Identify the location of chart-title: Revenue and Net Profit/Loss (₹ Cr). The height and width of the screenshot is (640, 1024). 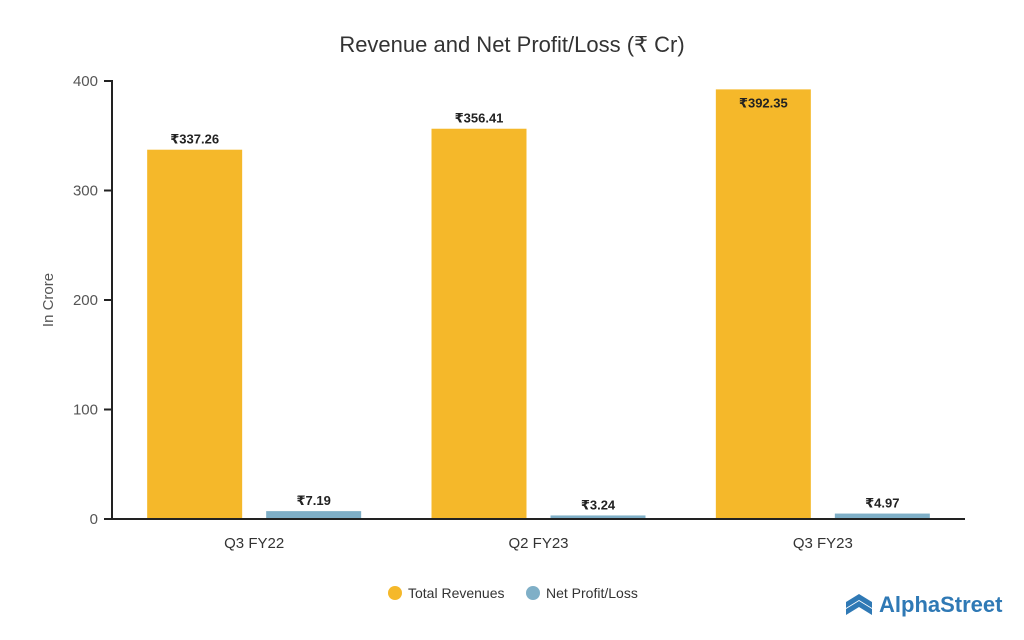
(511, 44).